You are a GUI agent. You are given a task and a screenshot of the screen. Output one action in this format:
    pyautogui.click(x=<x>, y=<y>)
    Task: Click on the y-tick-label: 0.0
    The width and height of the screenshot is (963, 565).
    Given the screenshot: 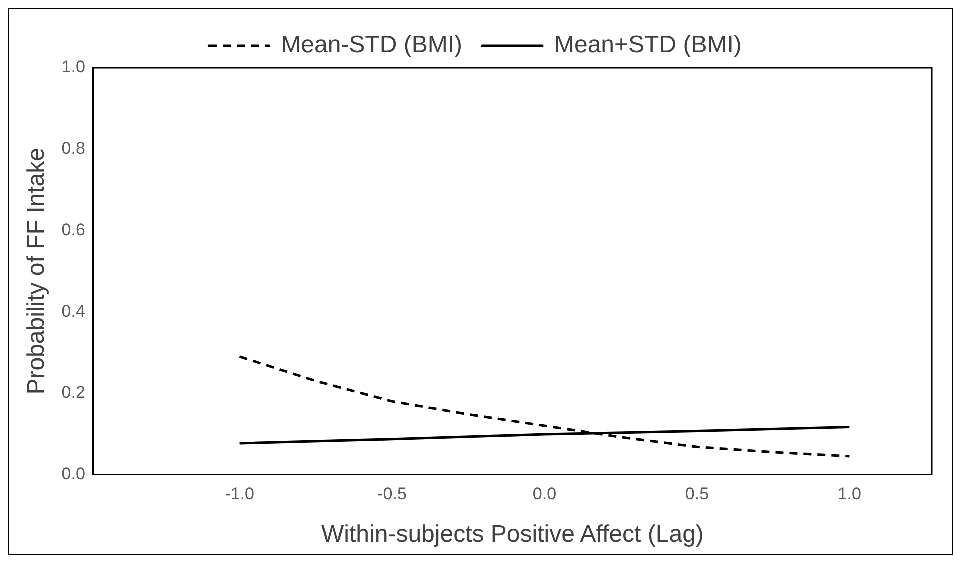 What is the action you would take?
    pyautogui.click(x=74, y=474)
    